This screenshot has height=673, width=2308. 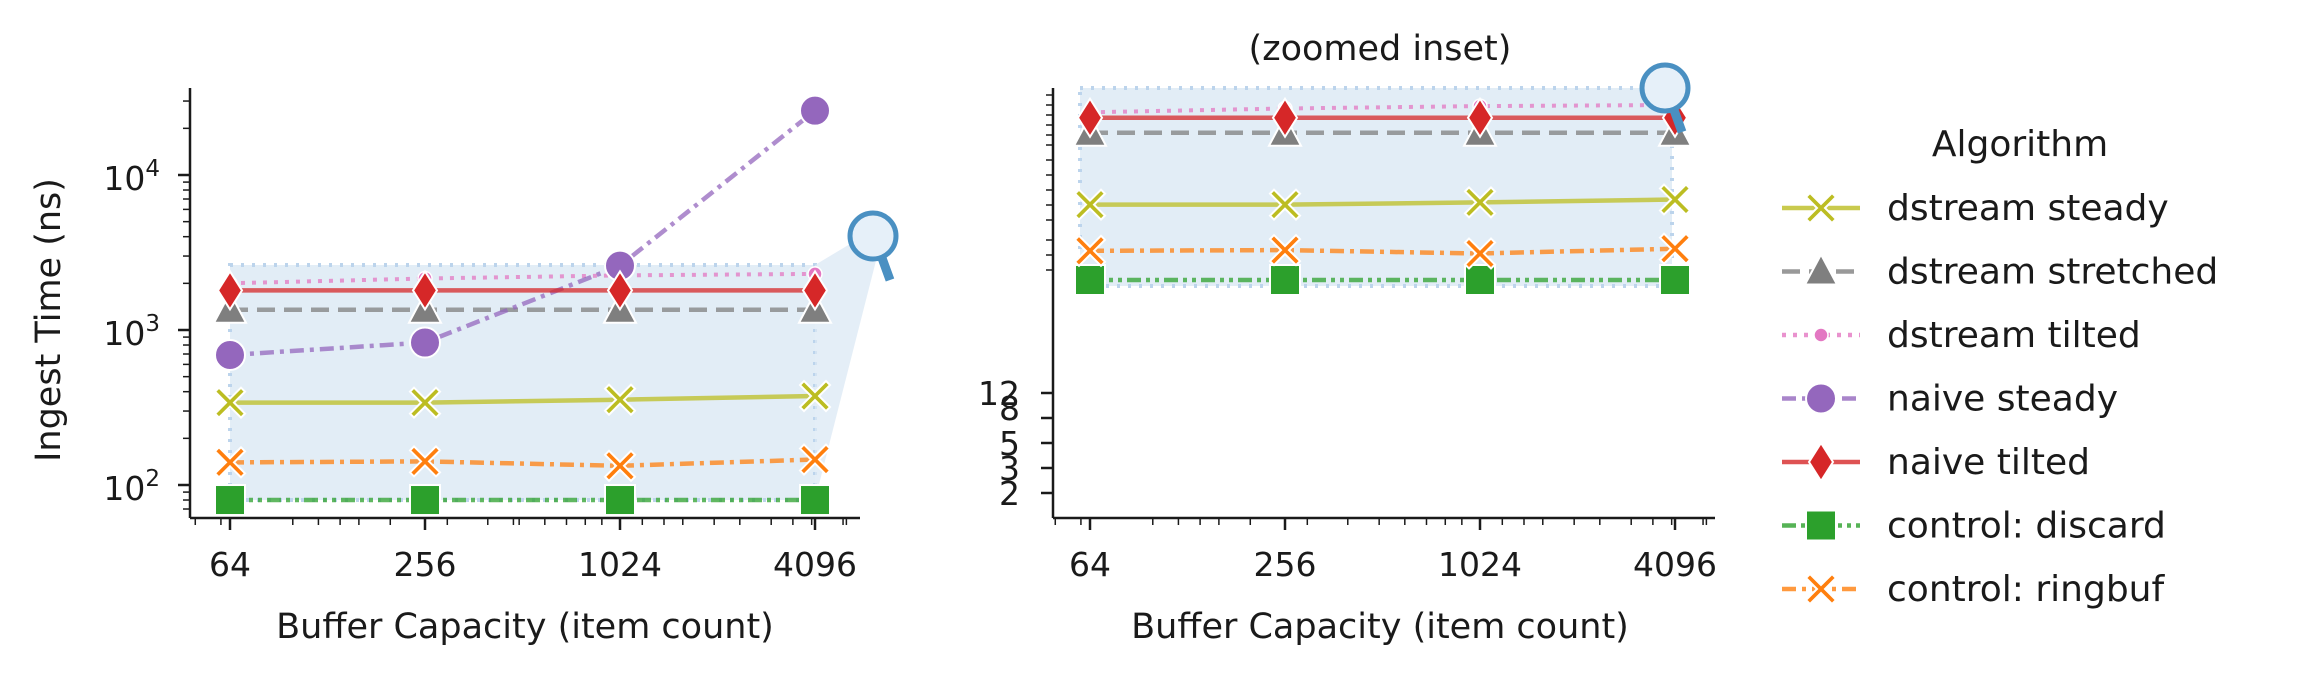 I want to click on legend-entry-dstream-tilted: dstream tilted, so click(x=1961, y=335).